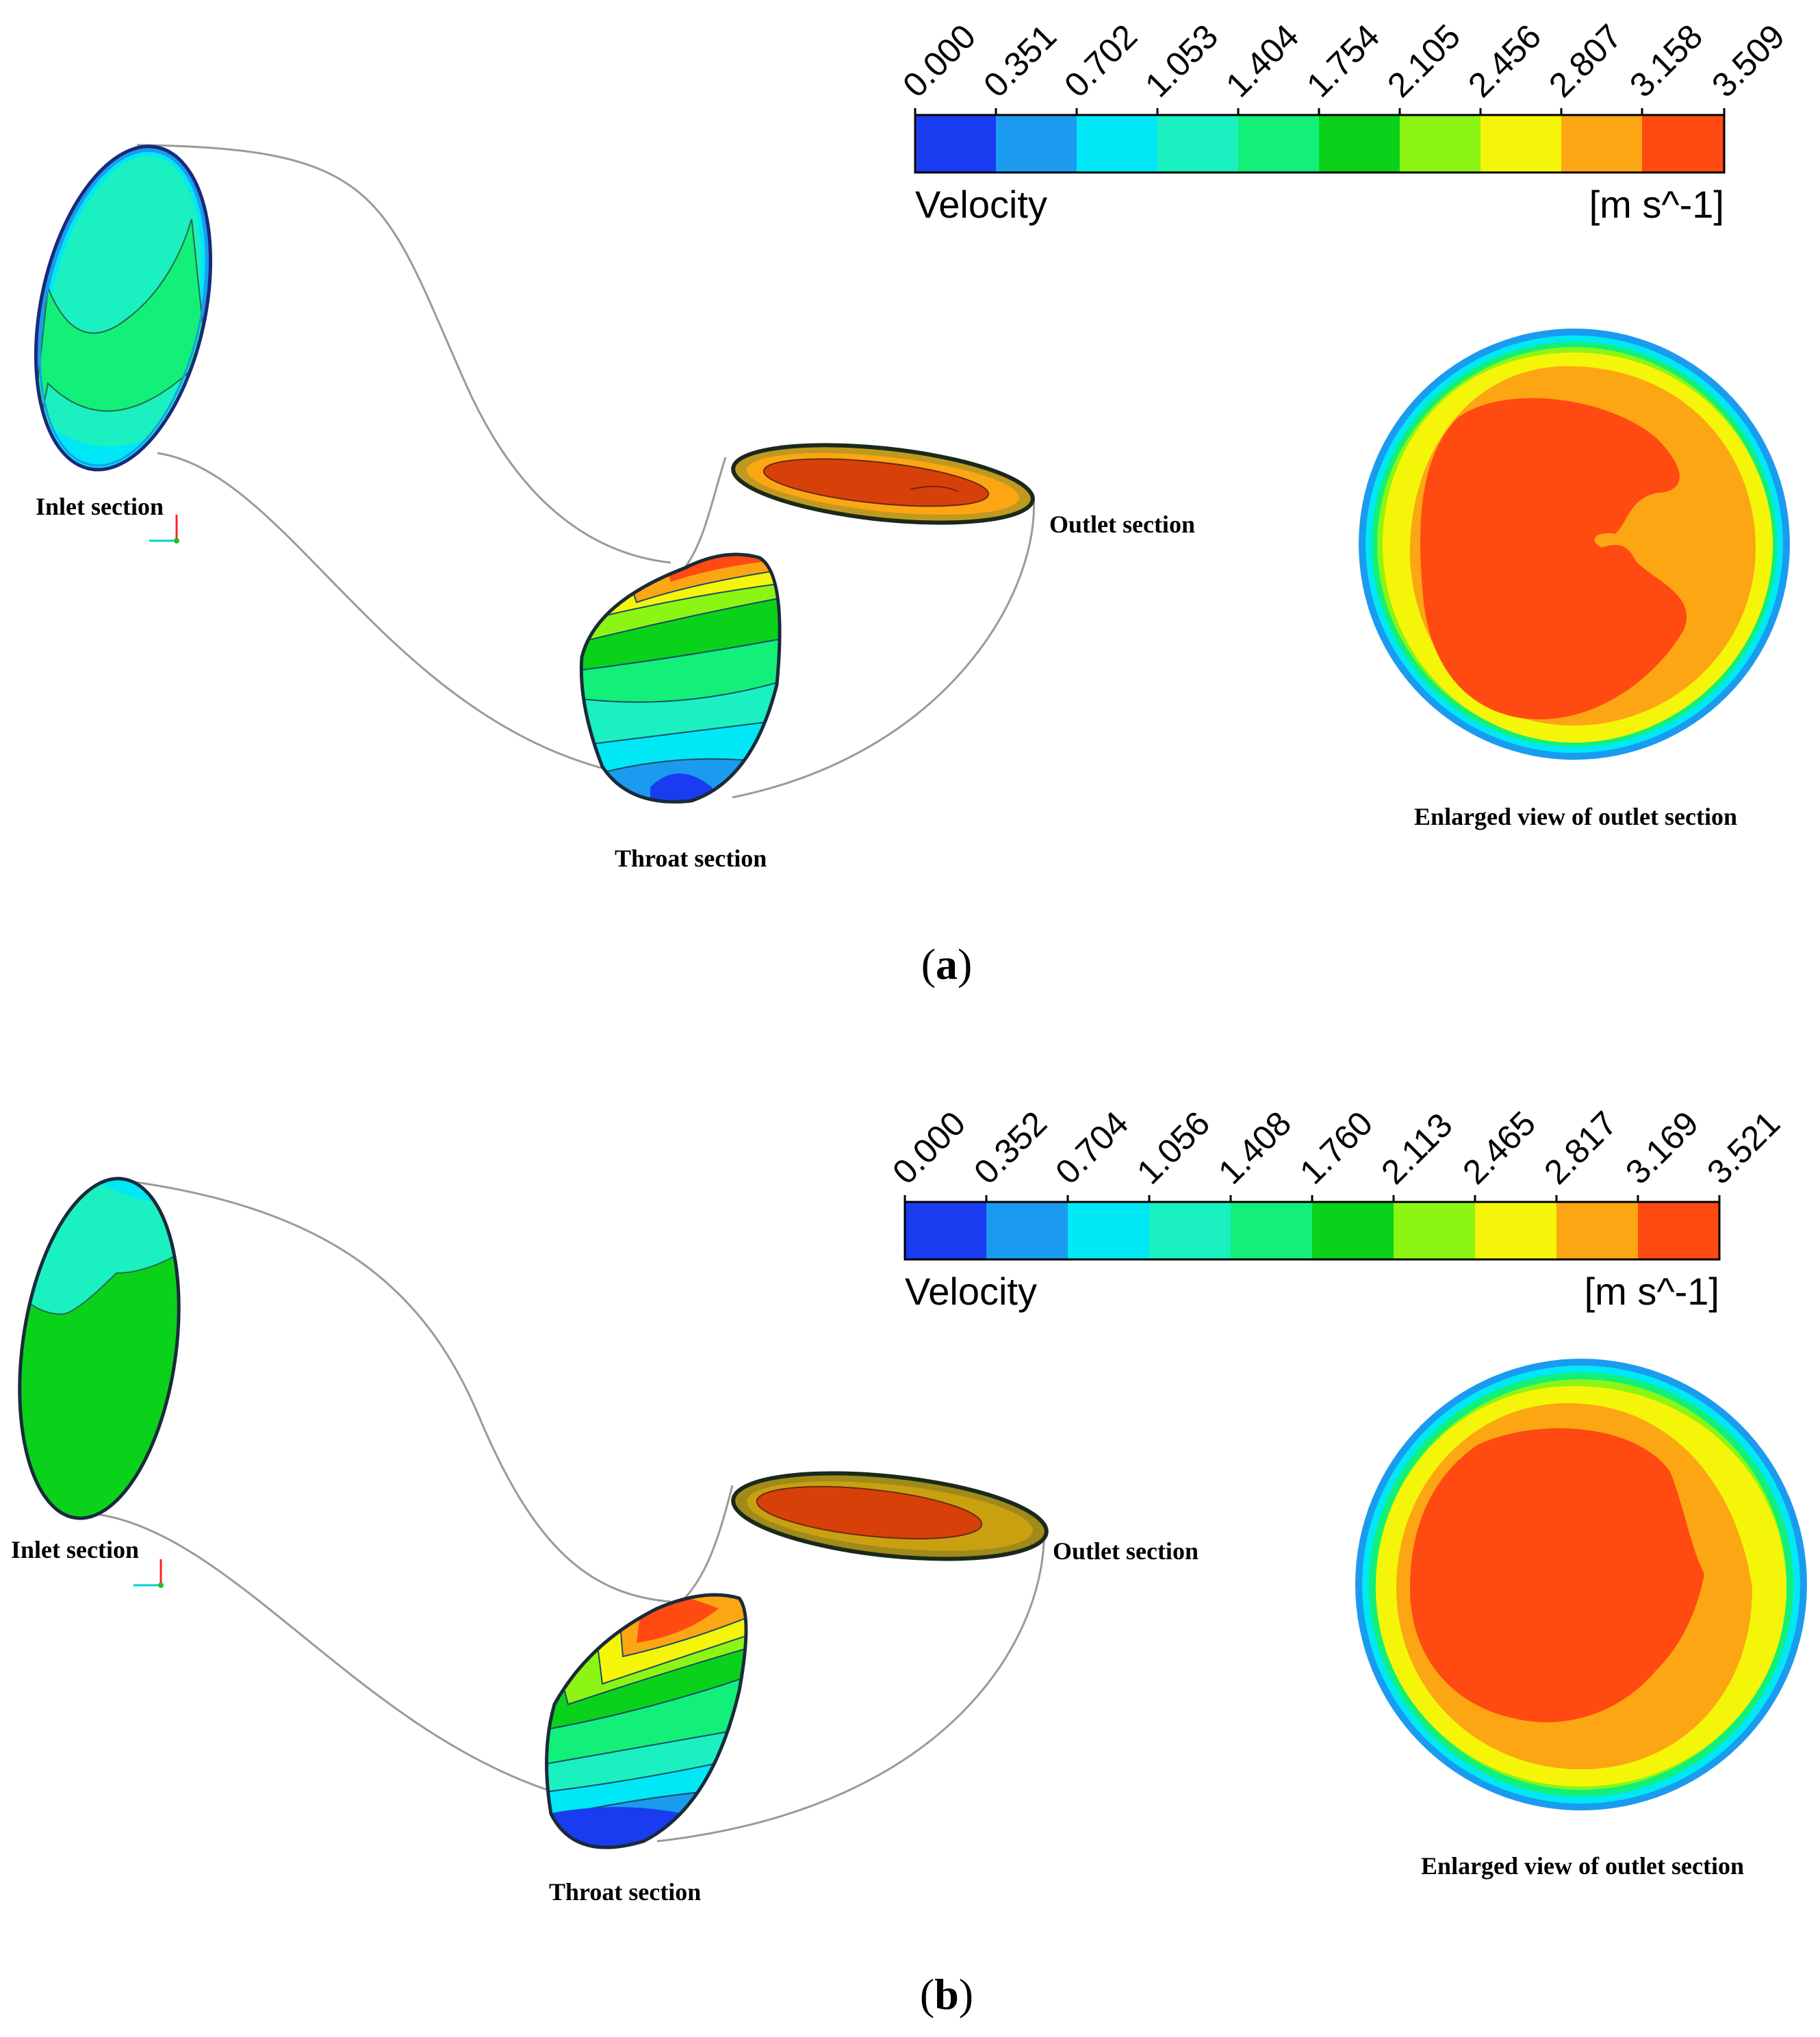 The width and height of the screenshot is (1820, 2037). What do you see at coordinates (691, 858) in the screenshot?
I see `throat-label-a: Throat section` at bounding box center [691, 858].